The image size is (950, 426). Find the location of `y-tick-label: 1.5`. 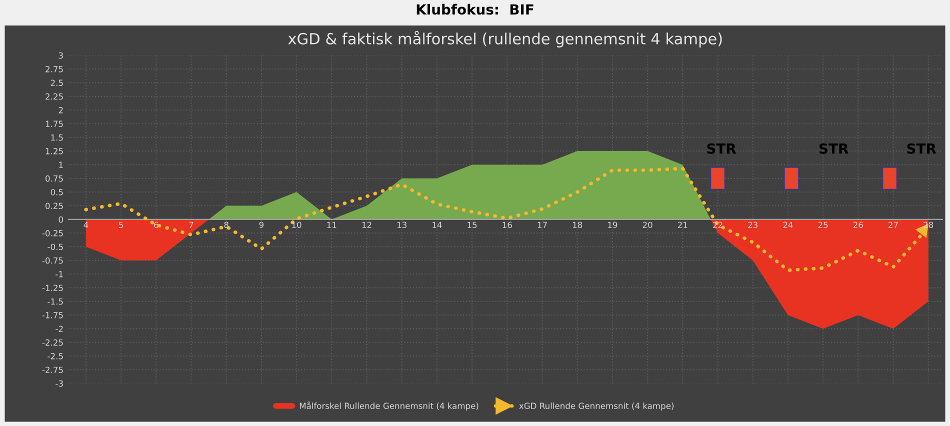

y-tick-label: 1.5 is located at coordinates (57, 137).